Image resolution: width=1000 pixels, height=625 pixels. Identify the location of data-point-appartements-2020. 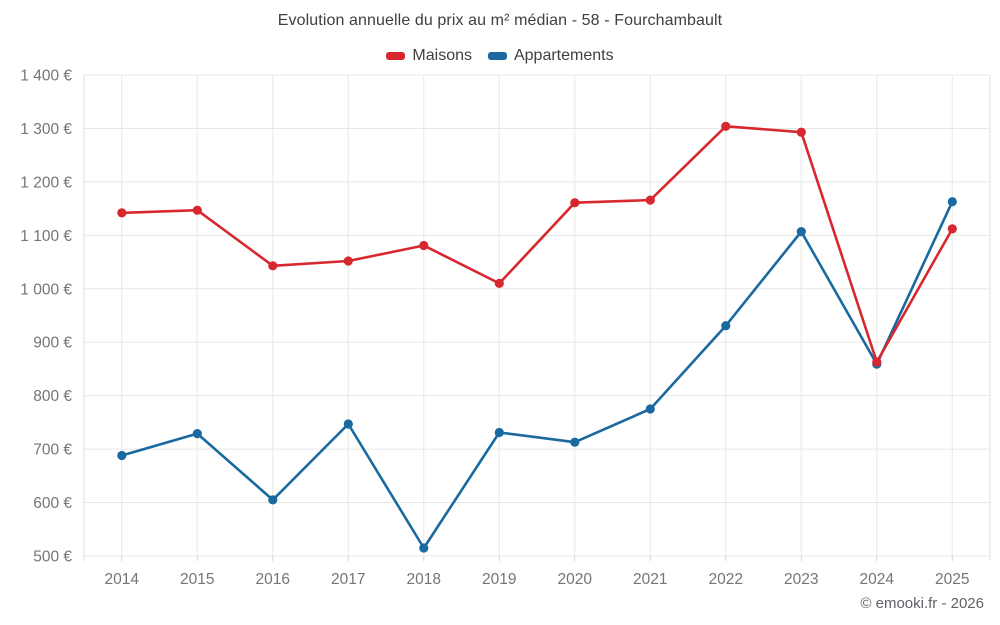
(575, 442).